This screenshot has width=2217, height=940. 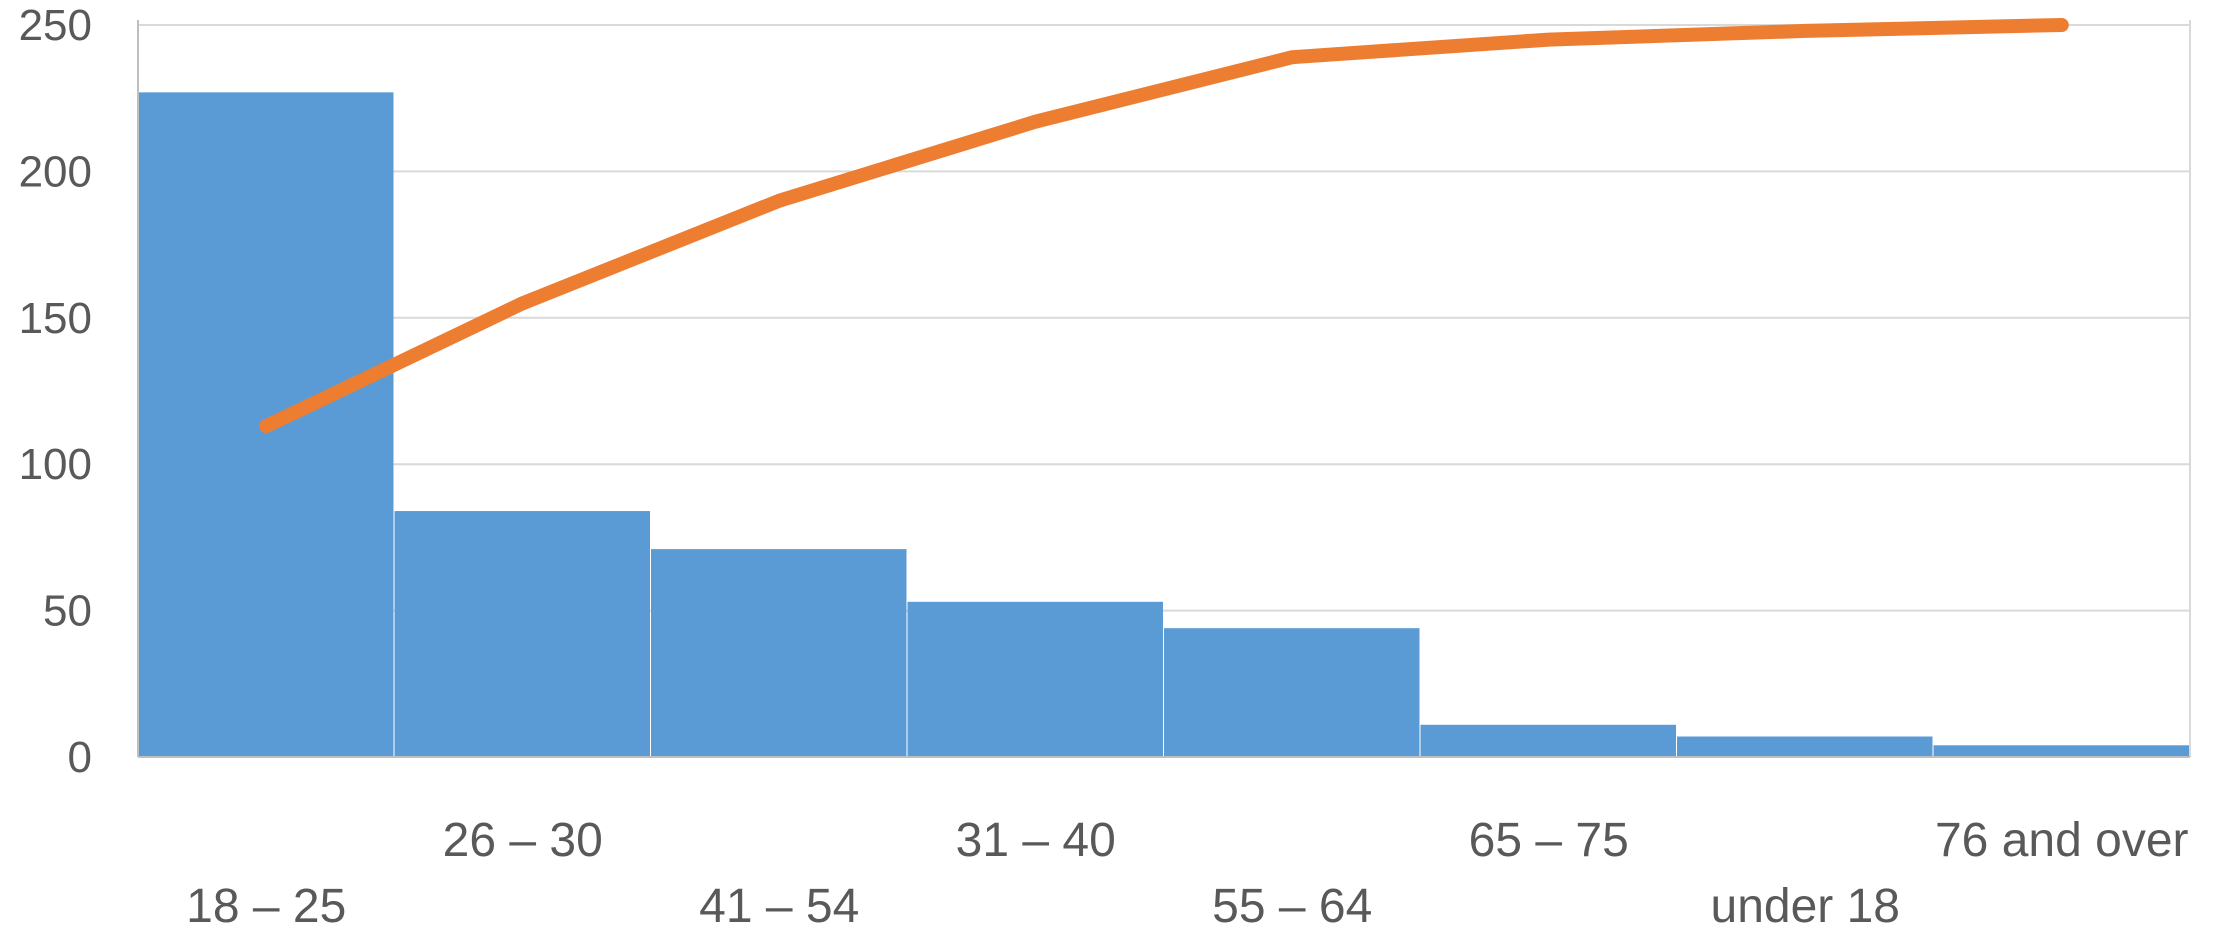 What do you see at coordinates (80, 757) in the screenshot?
I see `y-tick-label: 0` at bounding box center [80, 757].